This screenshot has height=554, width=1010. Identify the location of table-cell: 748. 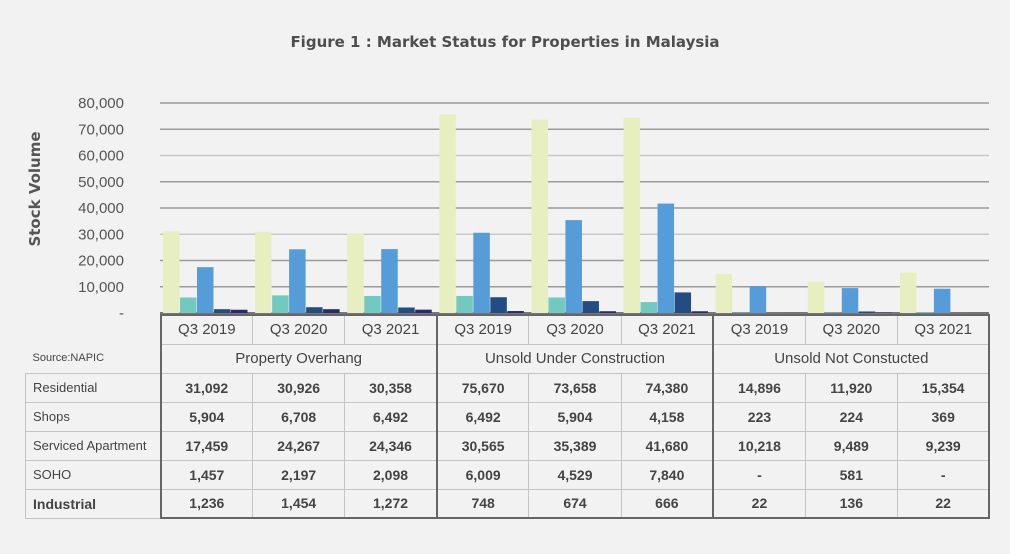
(482, 503).